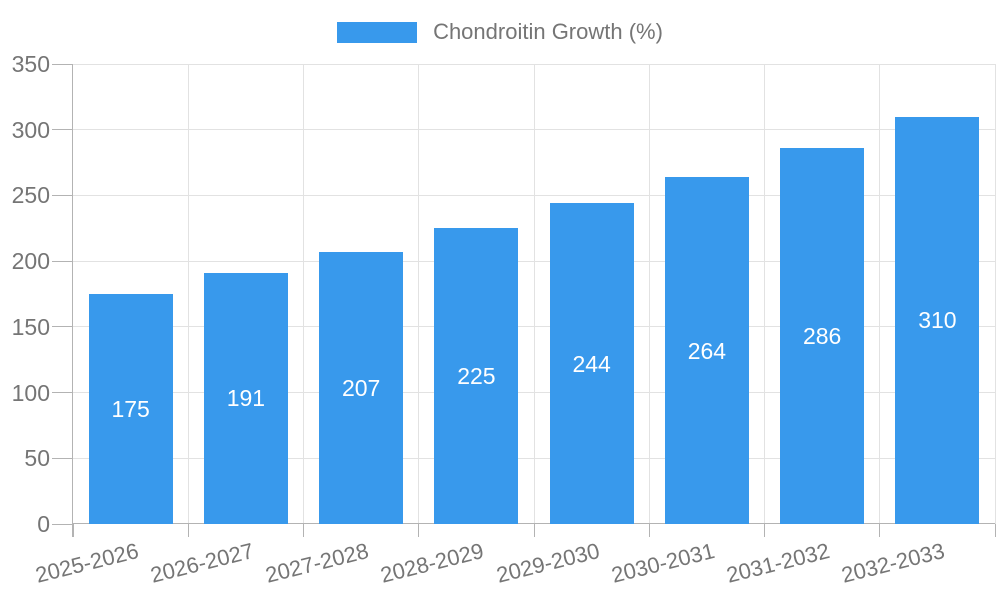 The height and width of the screenshot is (600, 1000). Describe the element at coordinates (30, 64) in the screenshot. I see `y-axis-label: 350` at that location.